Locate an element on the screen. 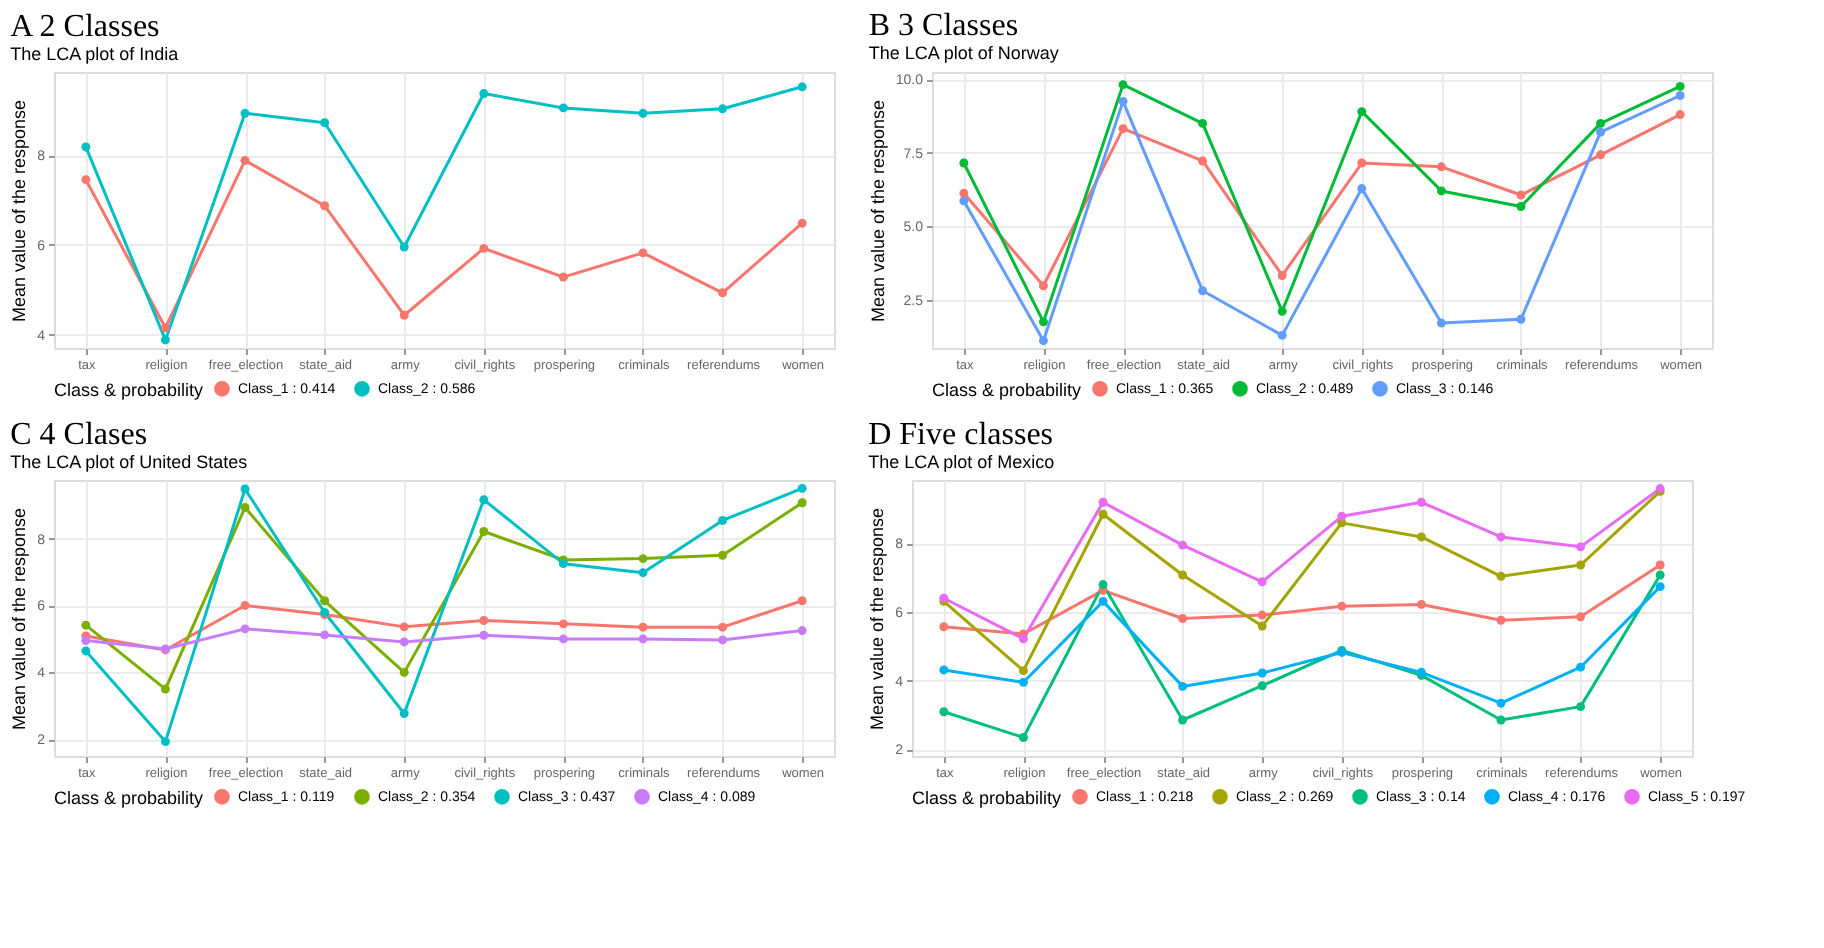 The width and height of the screenshot is (1824, 948). chart-subtitle: The LCA plot of India is located at coordinates (94, 54).